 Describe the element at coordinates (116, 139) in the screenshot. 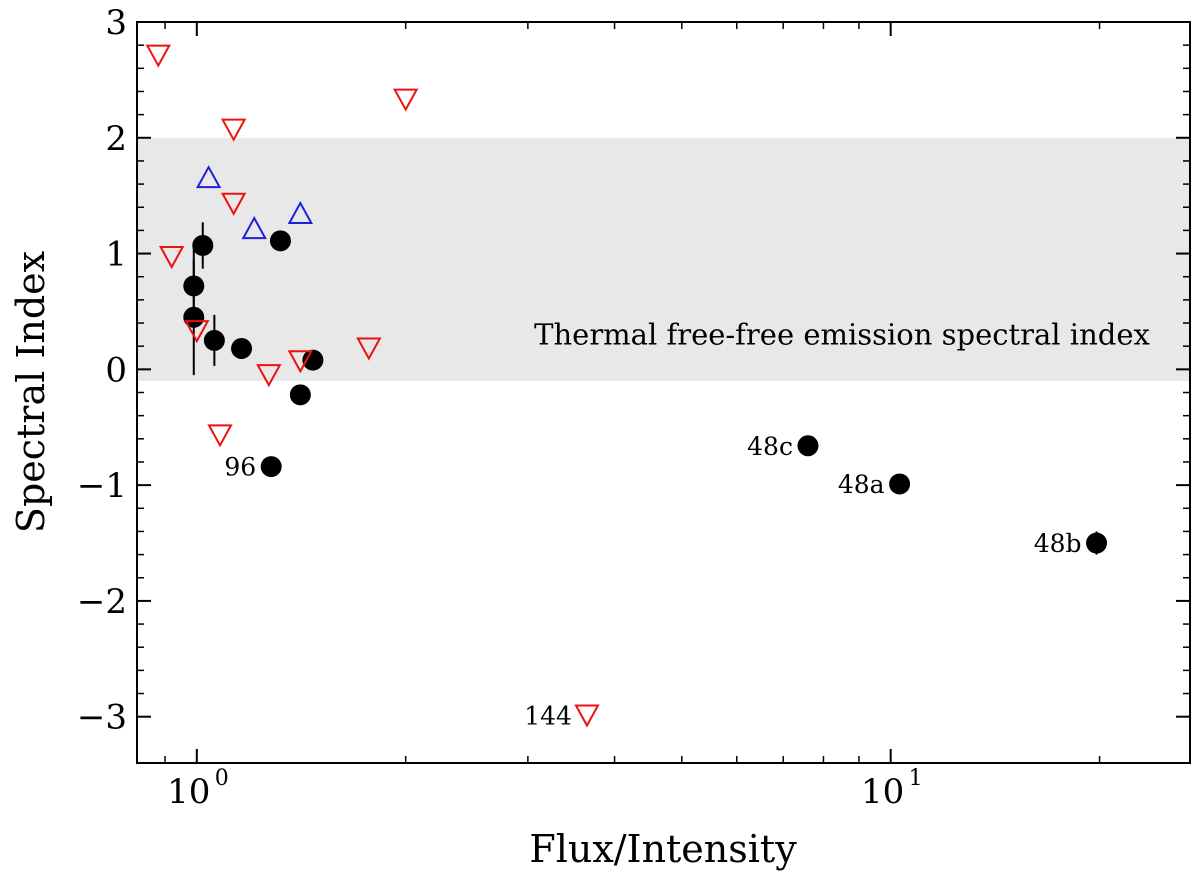

I see `y-tick-label: 2` at that location.